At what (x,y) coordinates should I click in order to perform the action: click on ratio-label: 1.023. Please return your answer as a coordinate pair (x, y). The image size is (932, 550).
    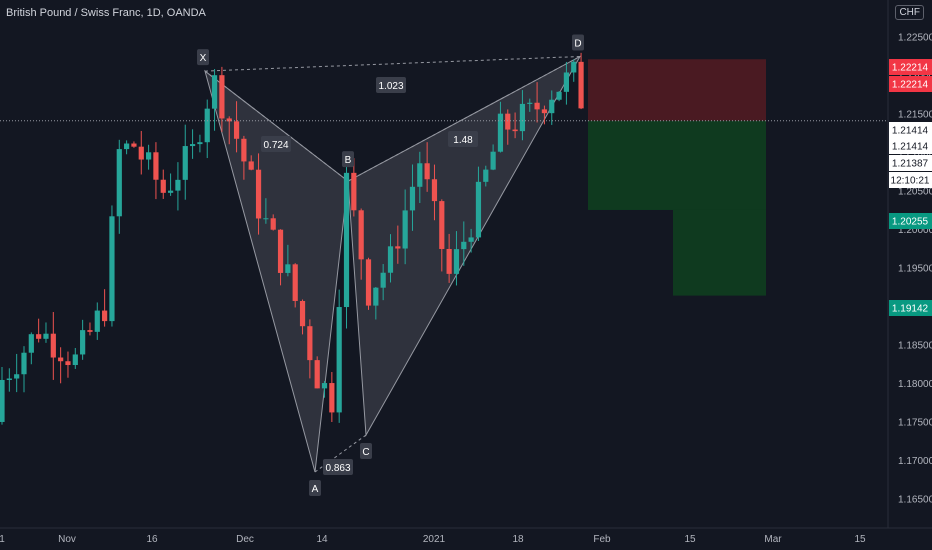
    Looking at the image, I should click on (391, 85).